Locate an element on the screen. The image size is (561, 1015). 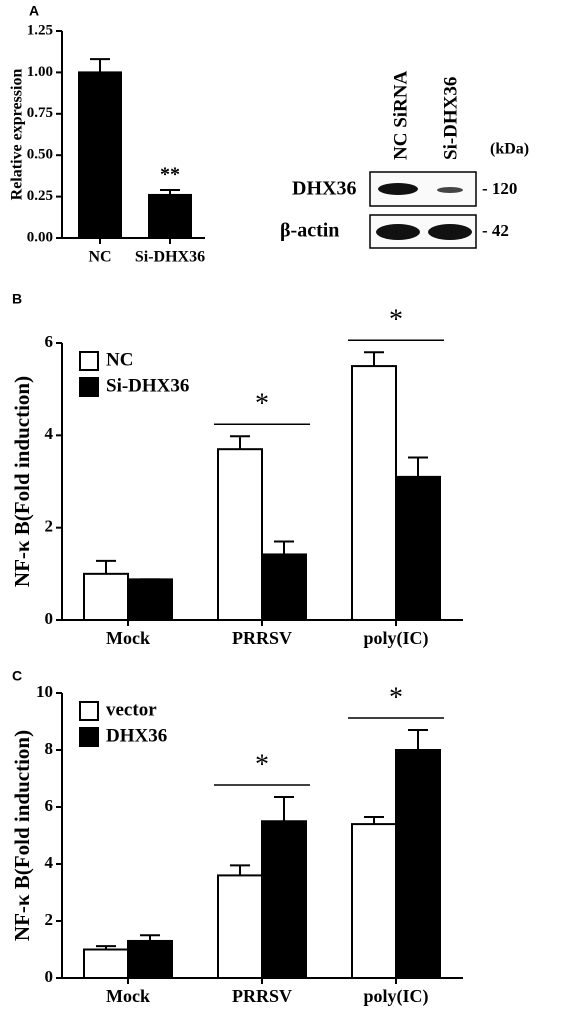
y-tick-label: 10 is located at coordinates (44, 691).